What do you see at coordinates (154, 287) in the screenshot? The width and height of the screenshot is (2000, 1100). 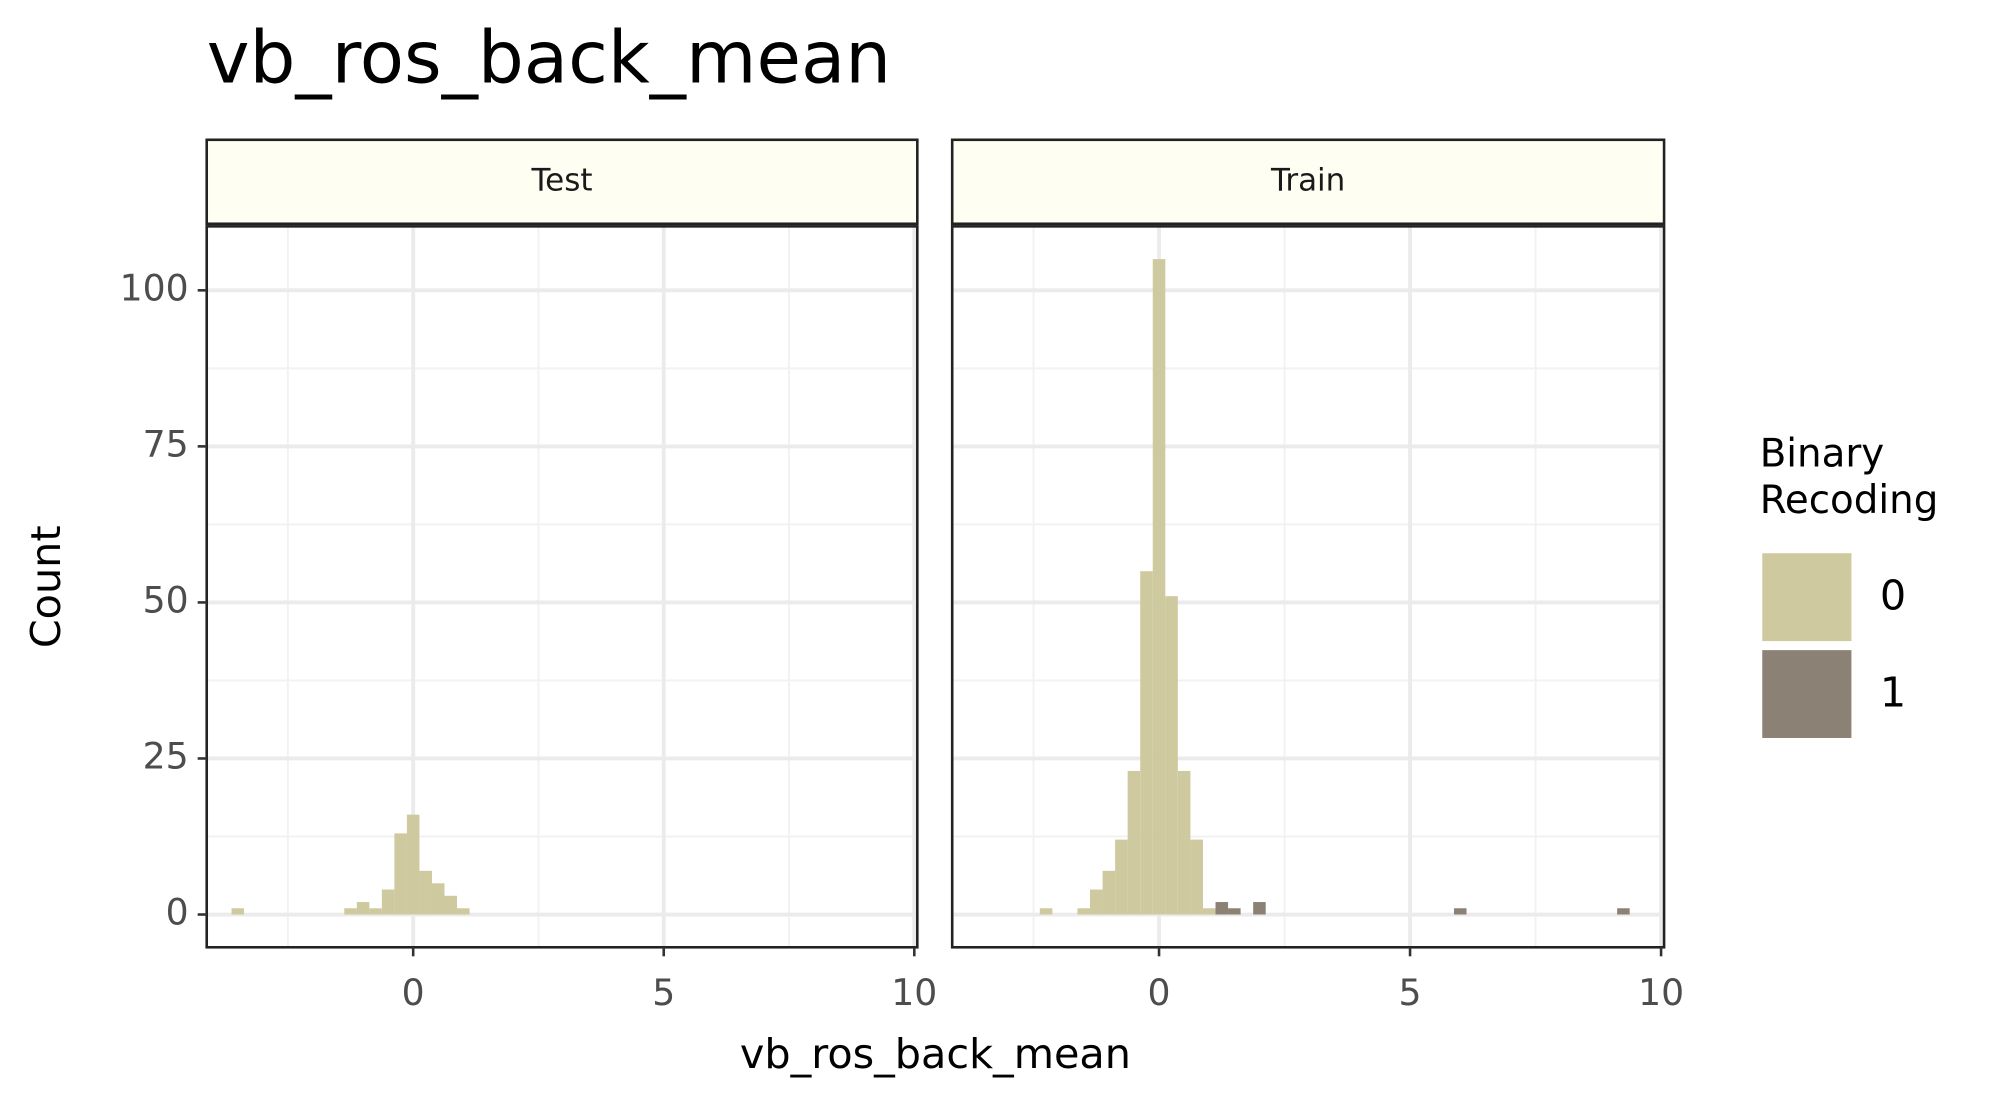 I see `y-tick-label: 100` at bounding box center [154, 287].